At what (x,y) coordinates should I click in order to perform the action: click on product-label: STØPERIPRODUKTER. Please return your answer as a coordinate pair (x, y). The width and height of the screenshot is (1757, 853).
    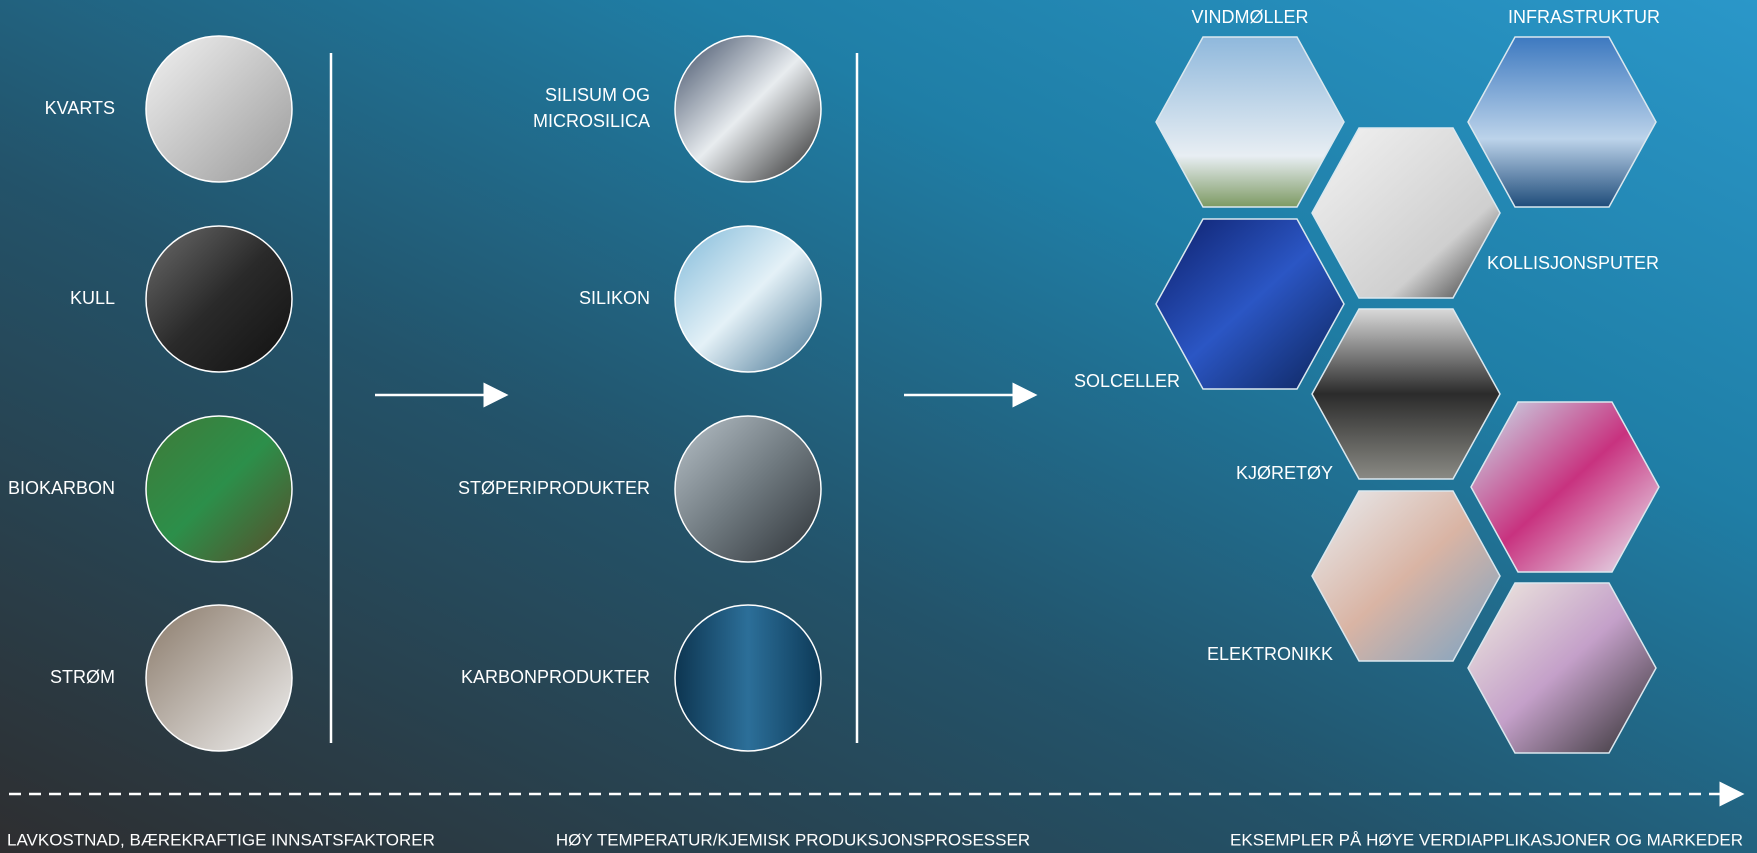
    Looking at the image, I should click on (554, 488).